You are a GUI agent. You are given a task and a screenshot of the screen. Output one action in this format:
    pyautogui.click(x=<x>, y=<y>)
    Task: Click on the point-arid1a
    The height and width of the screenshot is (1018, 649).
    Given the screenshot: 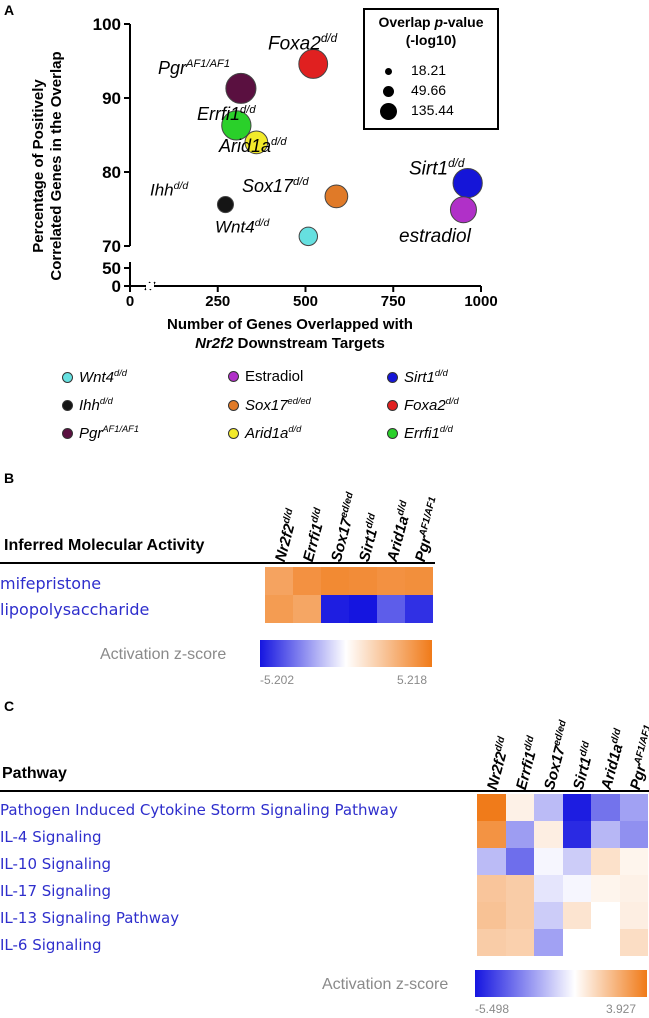 What is the action you would take?
    pyautogui.click(x=256, y=142)
    